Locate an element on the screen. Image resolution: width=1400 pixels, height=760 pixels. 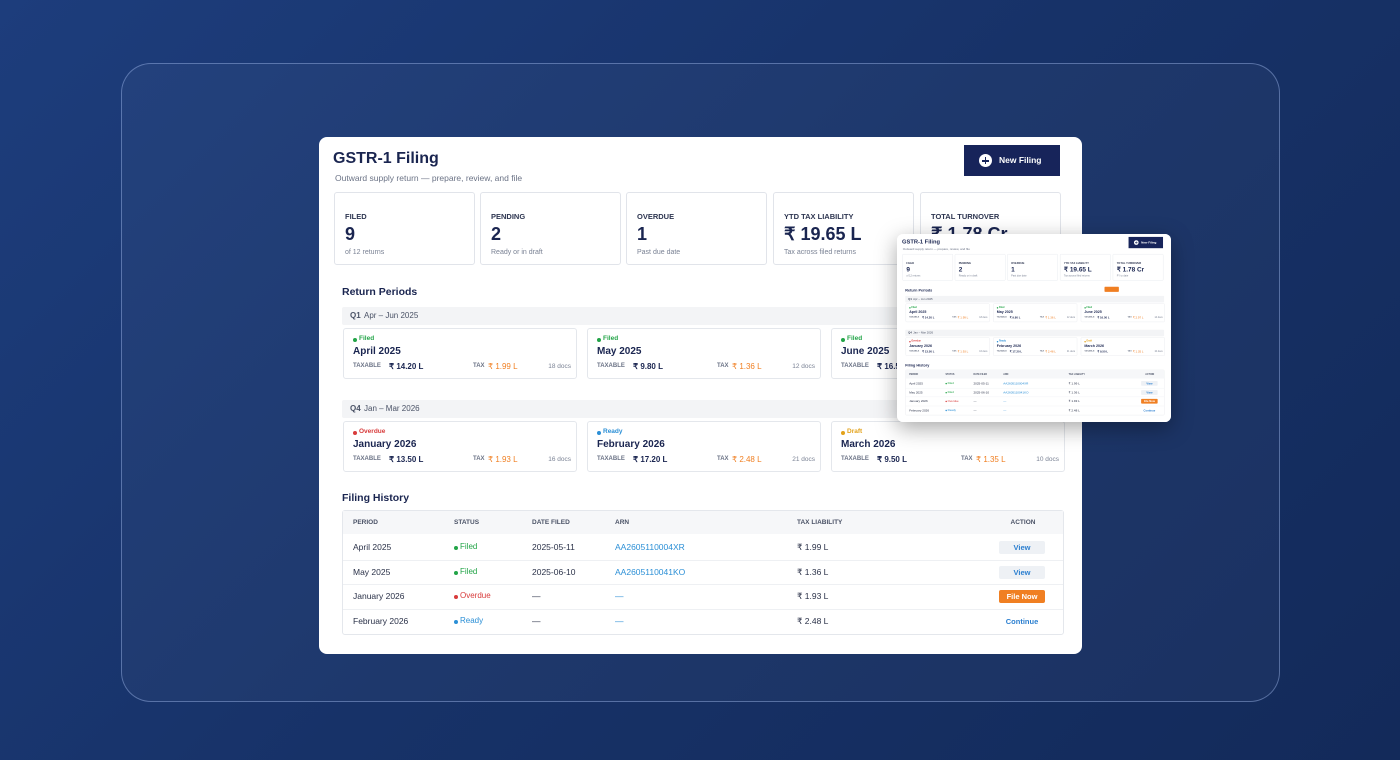
date-cell: 2025-06-10 is located at coordinates (981, 392).